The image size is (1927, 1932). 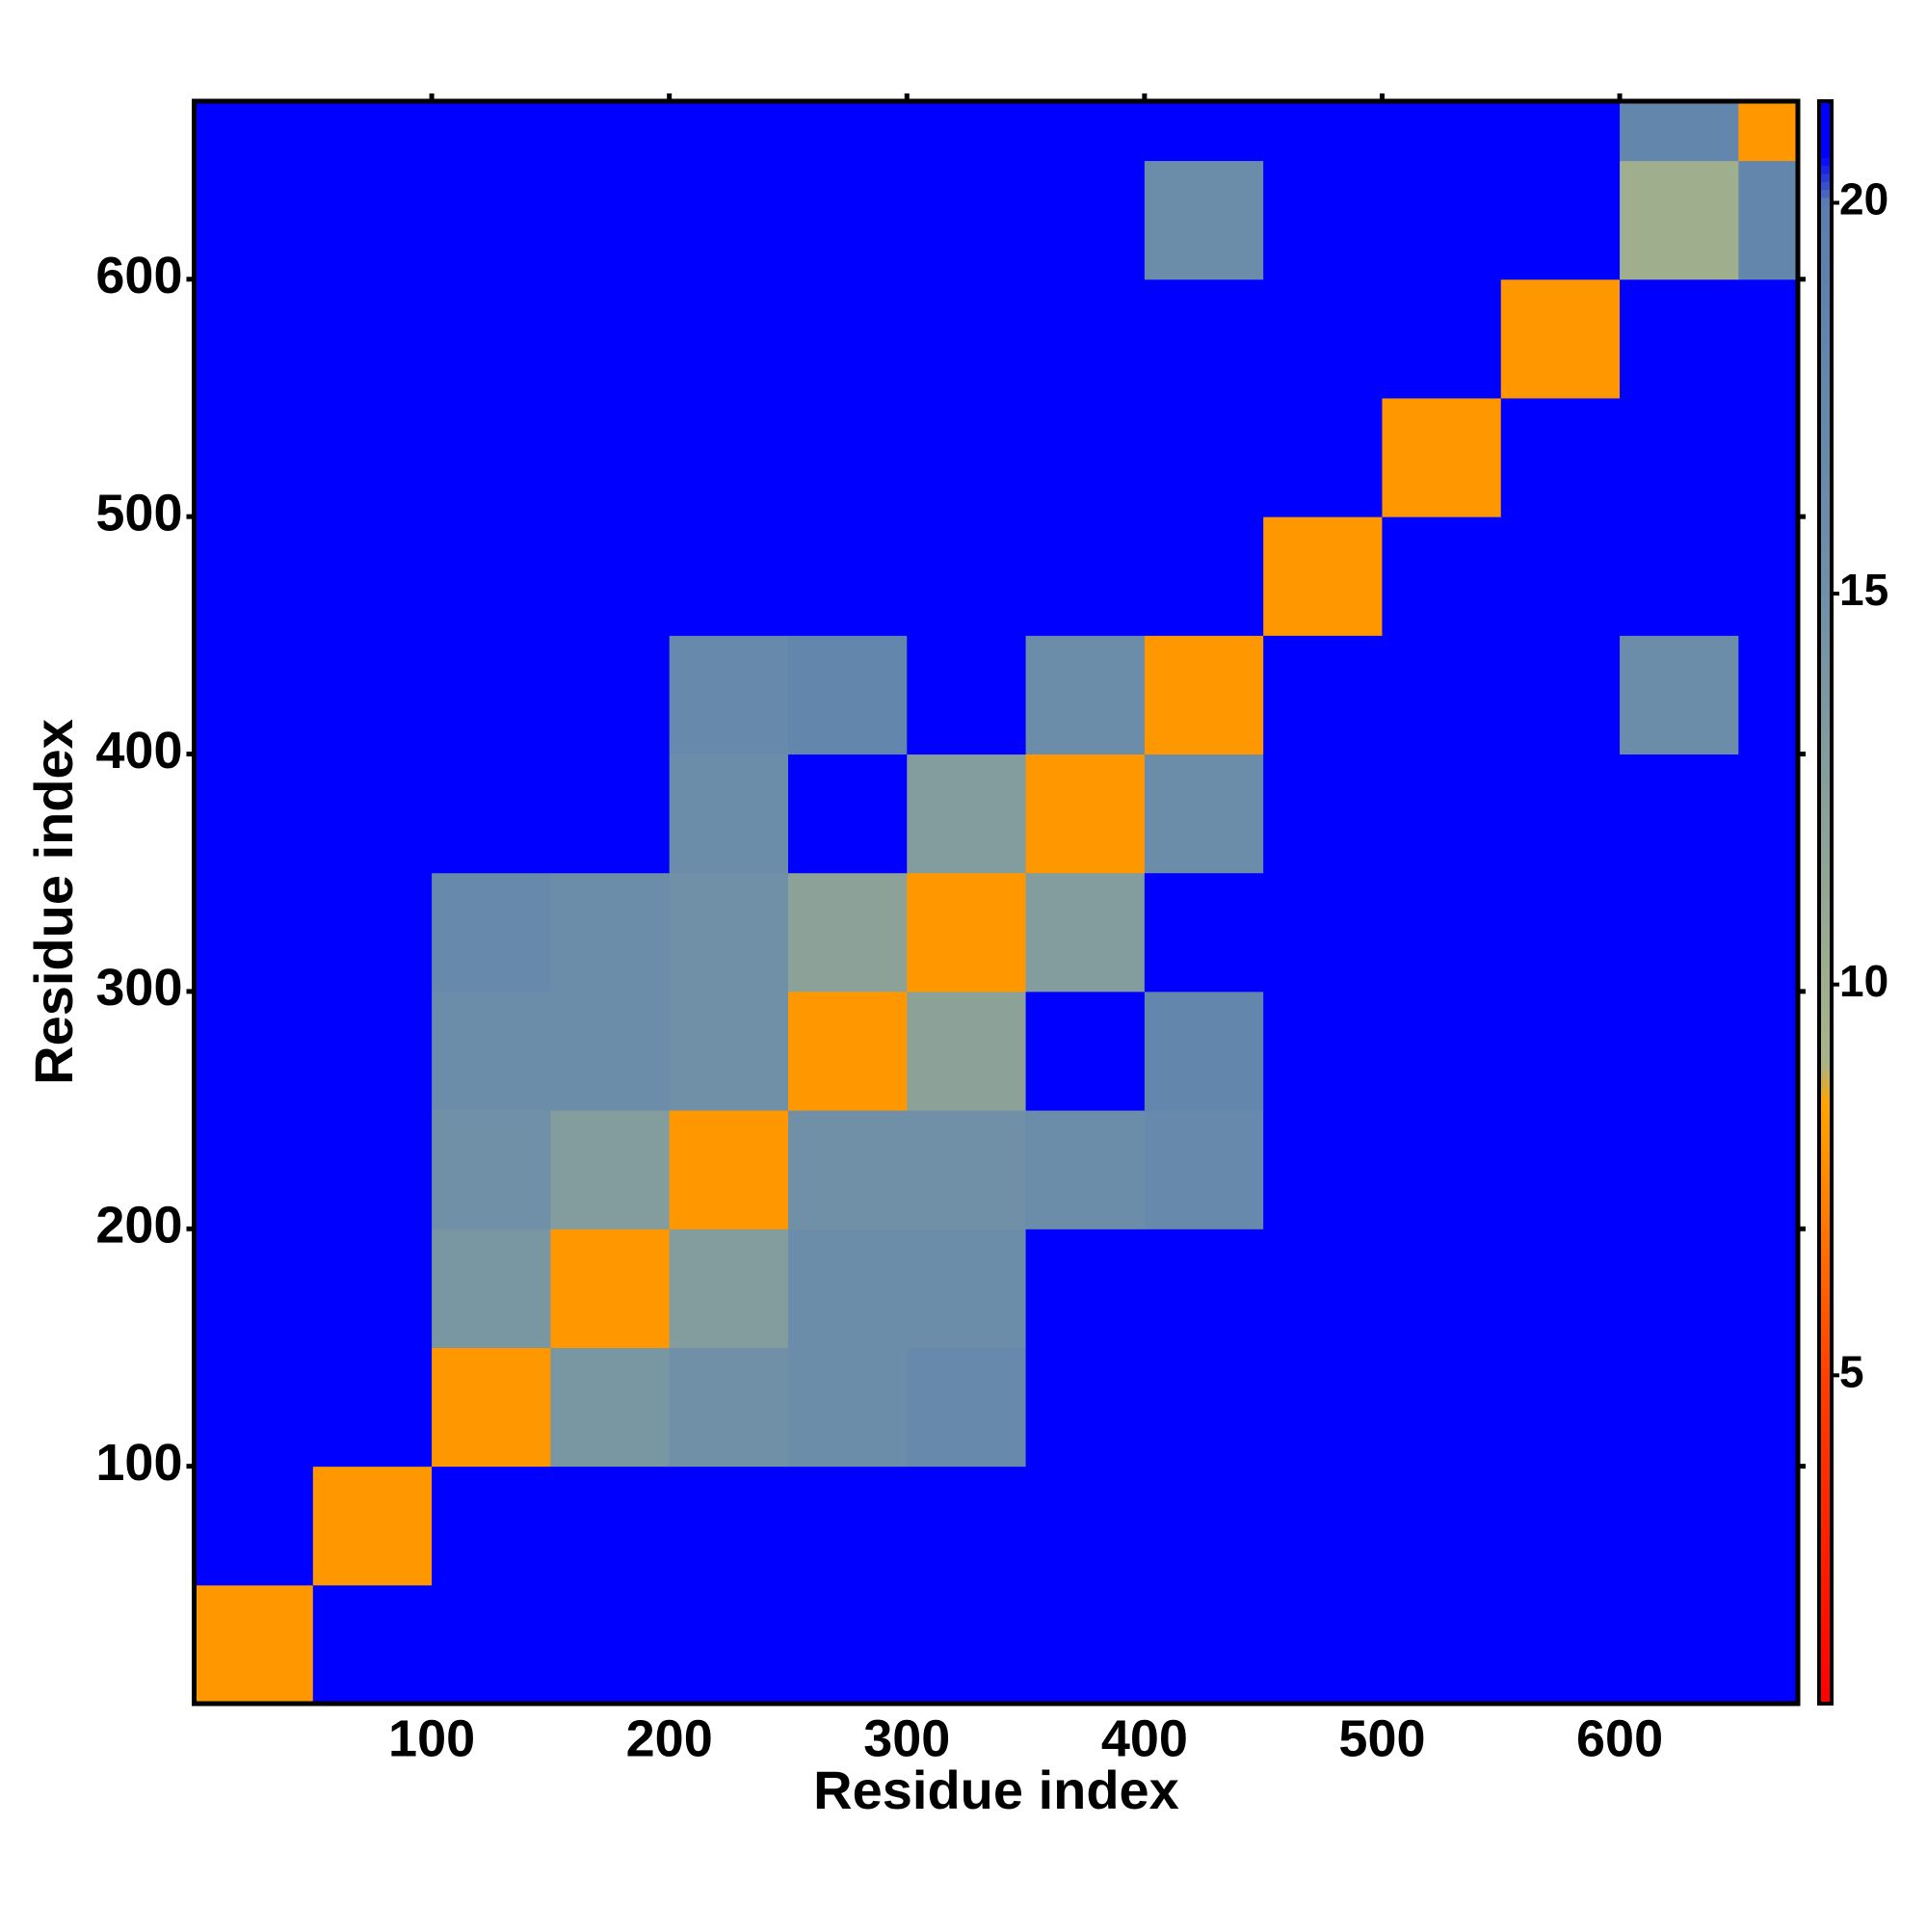 I want to click on y-tick-label: 600, so click(x=138, y=275).